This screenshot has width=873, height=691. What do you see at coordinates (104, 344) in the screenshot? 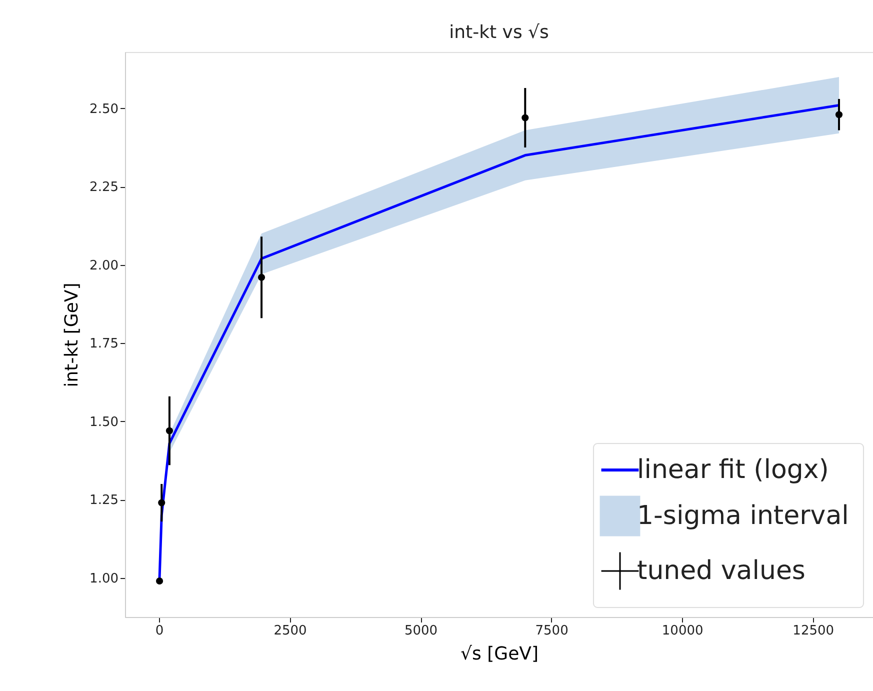
I see `y-tick-label: 1.75` at bounding box center [104, 344].